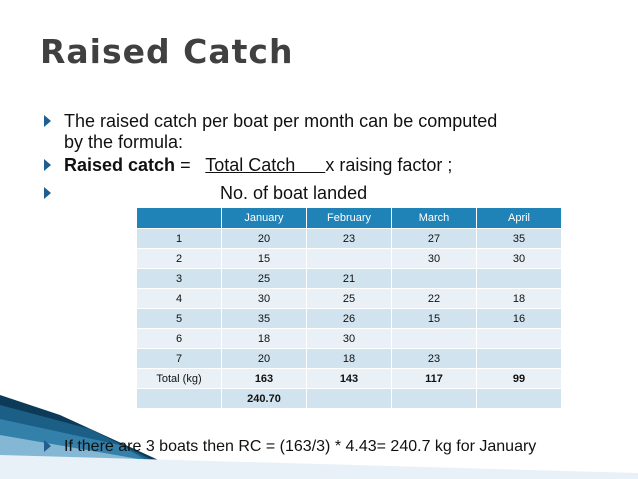 Image resolution: width=638 pixels, height=479 pixels. I want to click on table-cell: 5, so click(179, 318).